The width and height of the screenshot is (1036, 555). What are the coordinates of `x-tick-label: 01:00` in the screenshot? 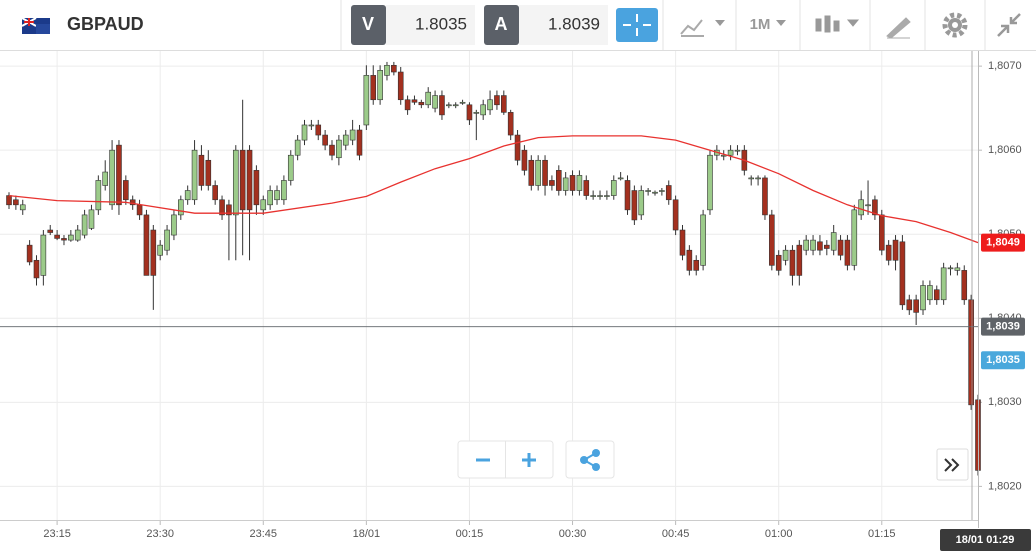 It's located at (779, 534).